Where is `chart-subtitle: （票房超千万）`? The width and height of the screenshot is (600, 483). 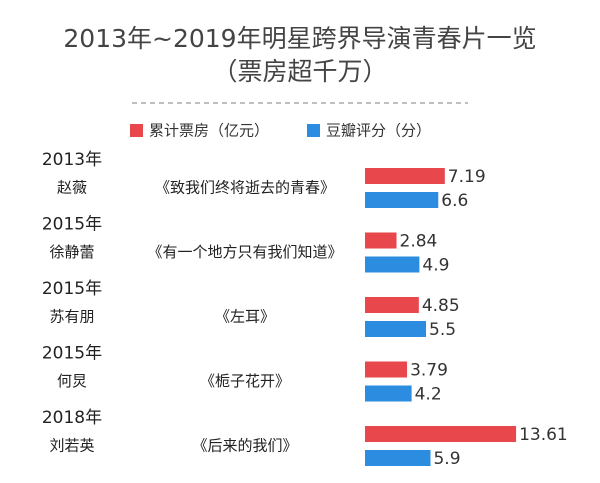
chart-subtitle: （票房超千万） is located at coordinates (299, 71).